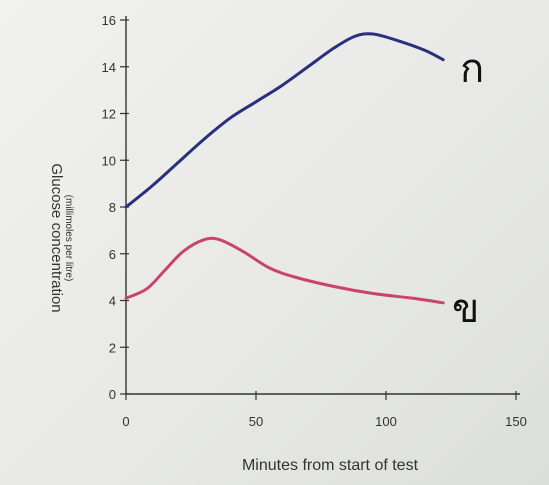  What do you see at coordinates (56, 237) in the screenshot?
I see `y-axis-title: Glucose concentration` at bounding box center [56, 237].